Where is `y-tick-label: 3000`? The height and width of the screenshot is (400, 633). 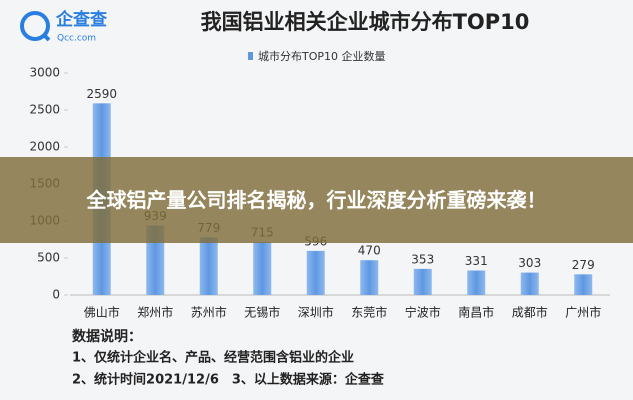 y-tick-label: 3000 is located at coordinates (44, 73).